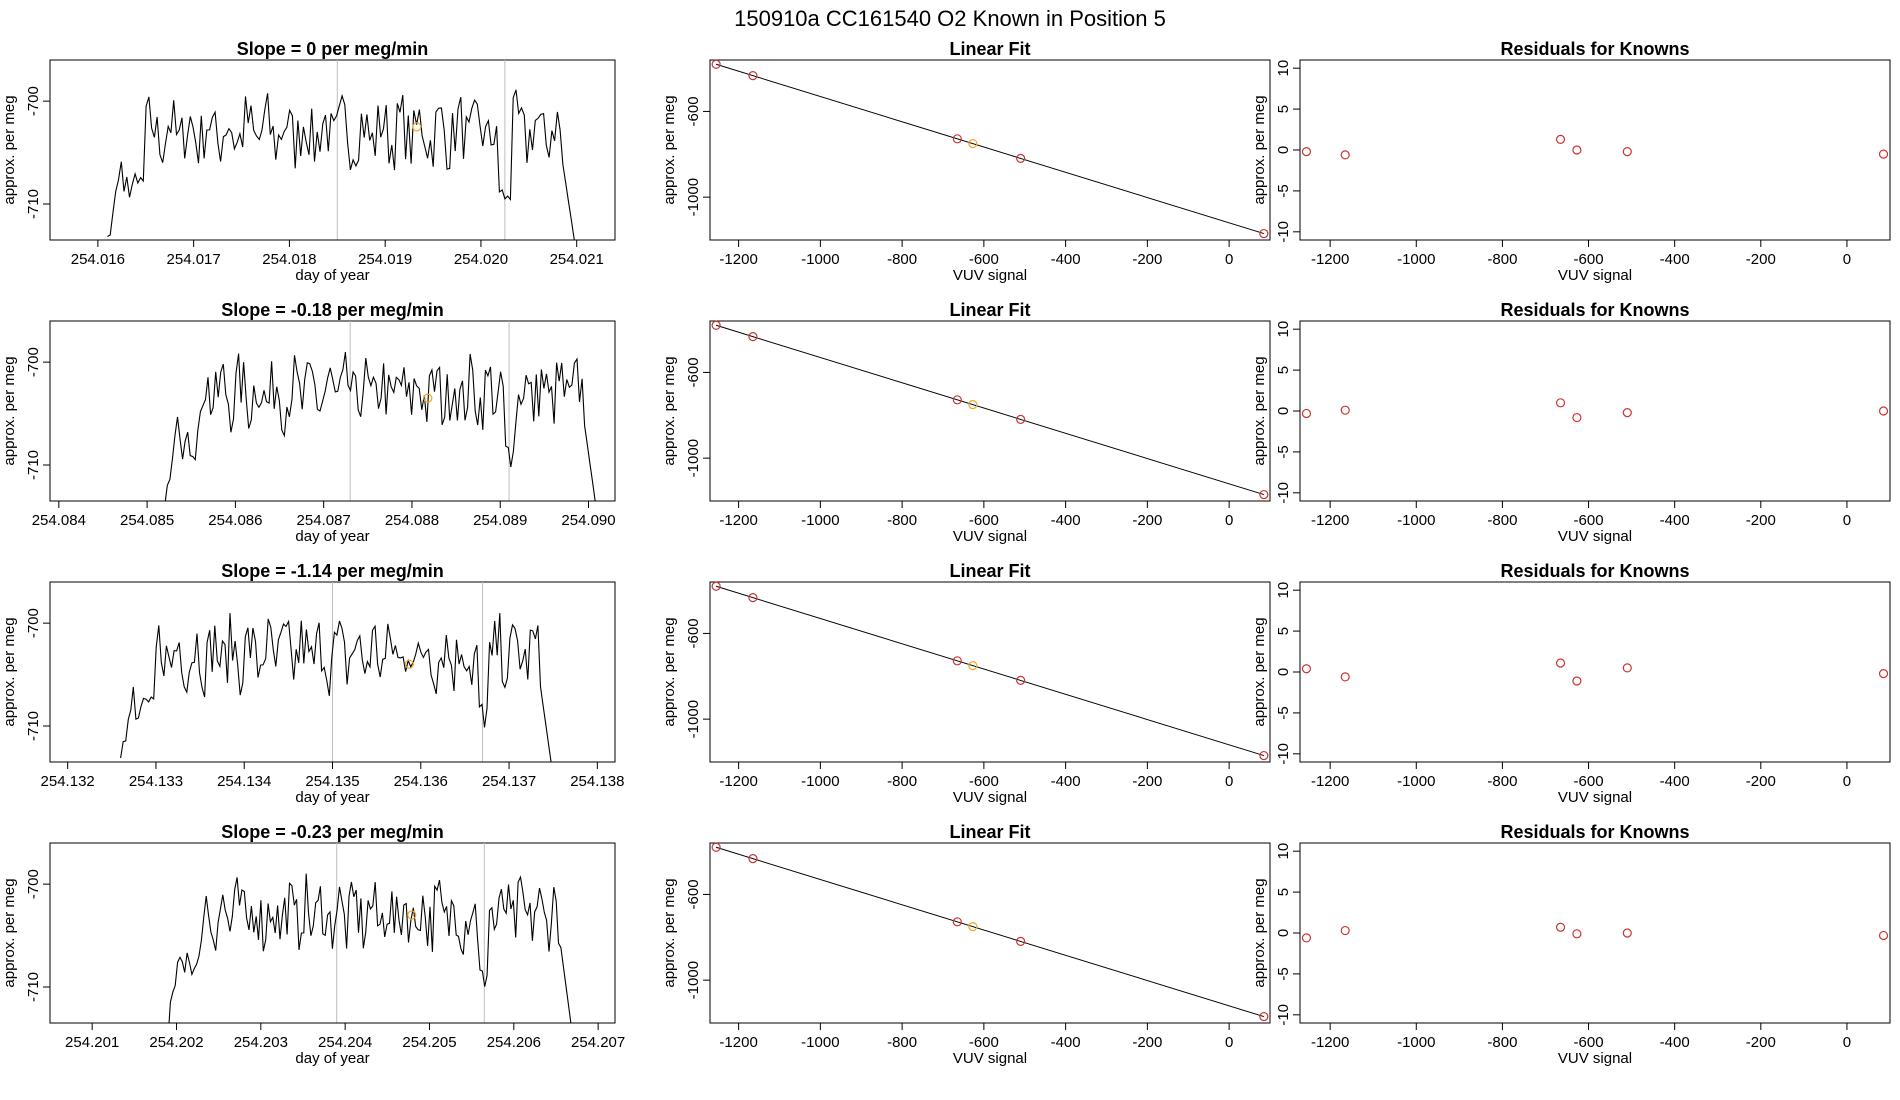 The width and height of the screenshot is (1900, 1100). What do you see at coordinates (261, 1042) in the screenshot?
I see `timeseries-x-tick-label: 254.203` at bounding box center [261, 1042].